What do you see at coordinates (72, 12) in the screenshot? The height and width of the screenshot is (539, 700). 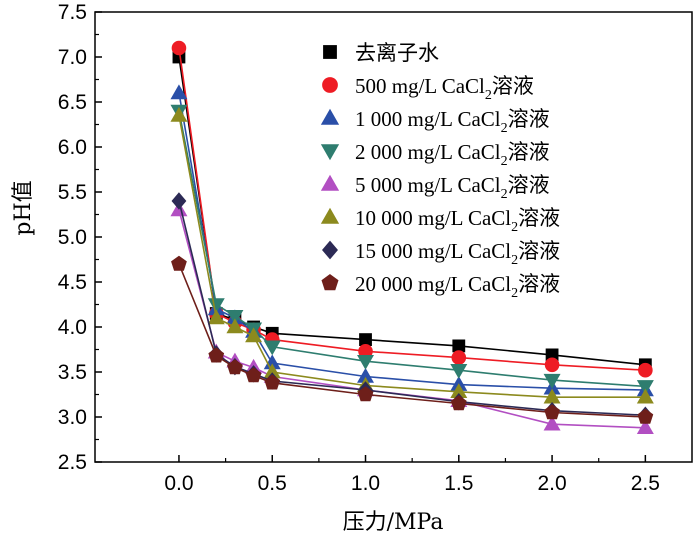 I see `y-tick-label: 7.5` at bounding box center [72, 12].